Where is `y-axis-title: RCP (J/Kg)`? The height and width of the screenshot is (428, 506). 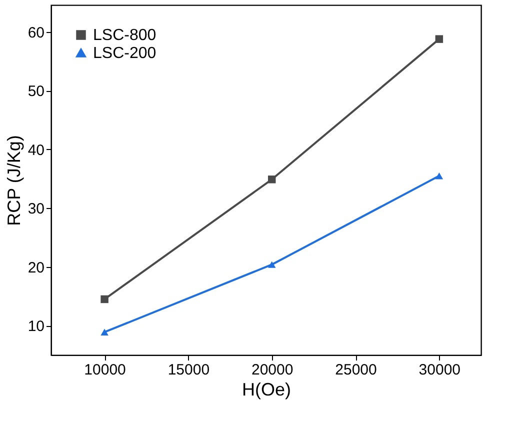 y-axis-title: RCP (J/Kg) is located at coordinates (14, 180).